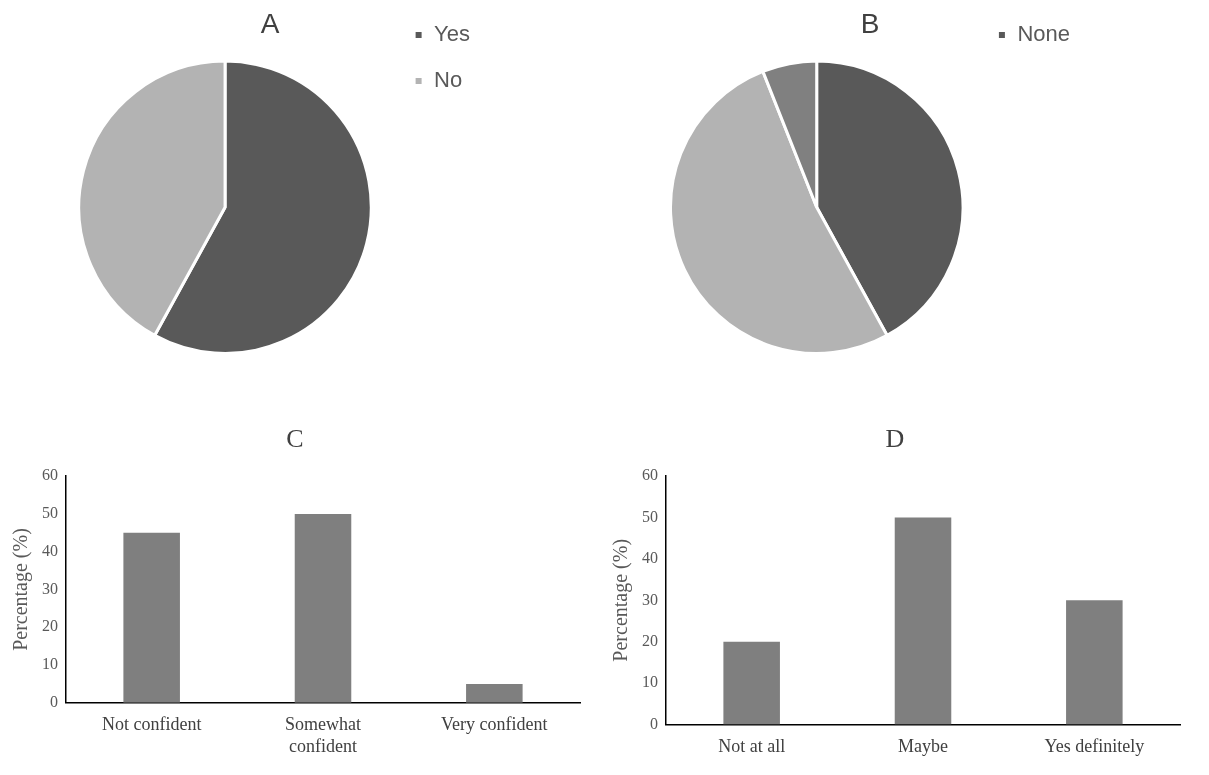  I want to click on chart-title: A, so click(270, 23).